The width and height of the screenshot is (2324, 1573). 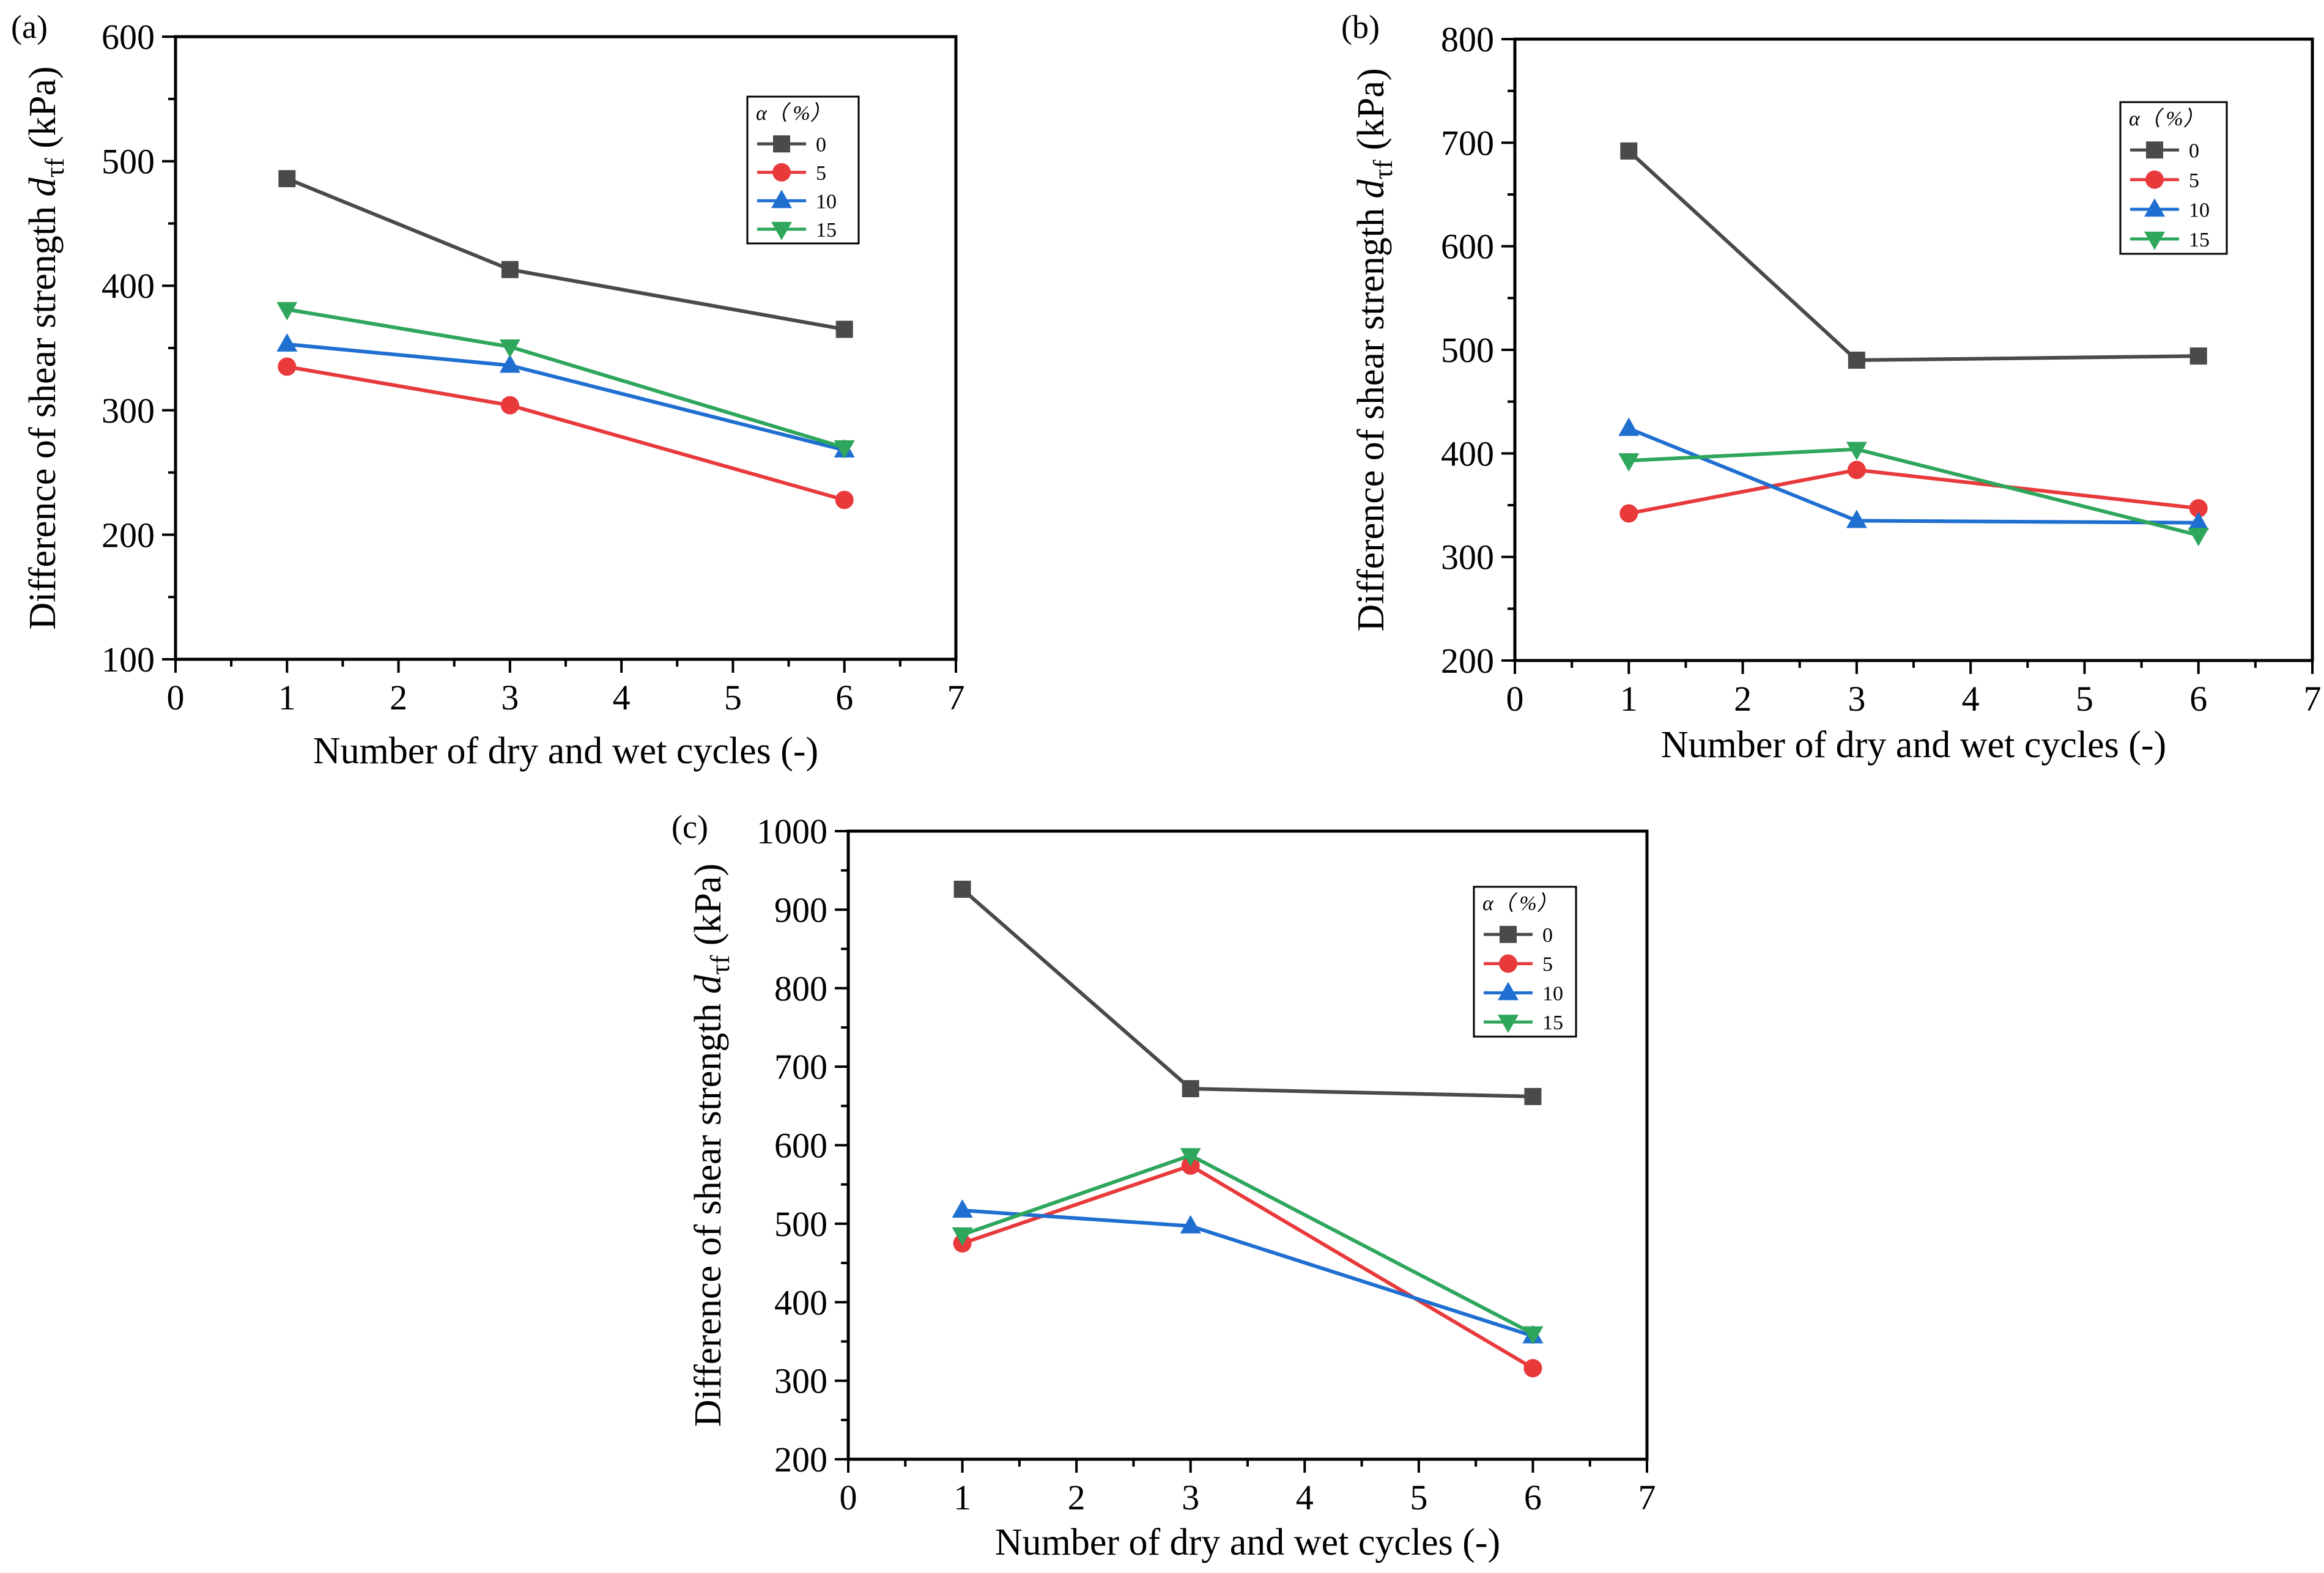 What do you see at coordinates (1360, 27) in the screenshot?
I see `panel-label: (b)` at bounding box center [1360, 27].